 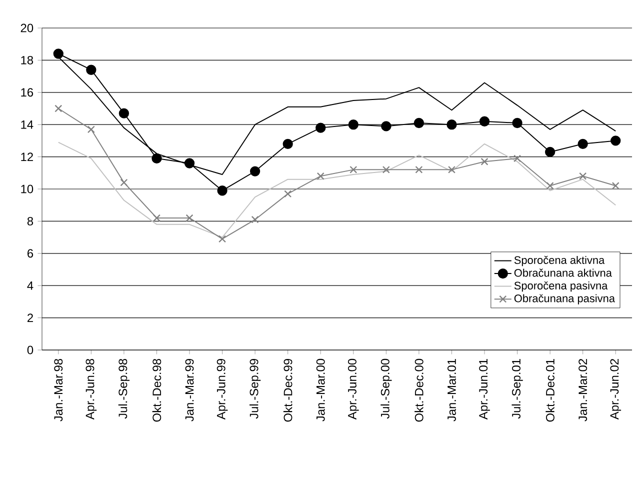 I want to click on y-tick-label: 6, so click(x=31, y=253).